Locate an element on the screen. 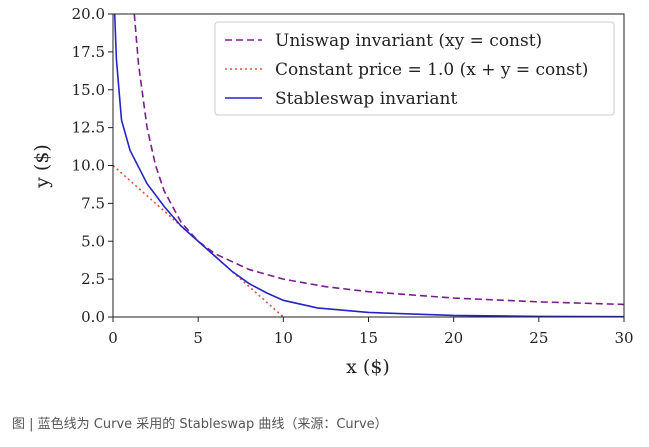  y-tick-label: 12.5 is located at coordinates (88, 128).